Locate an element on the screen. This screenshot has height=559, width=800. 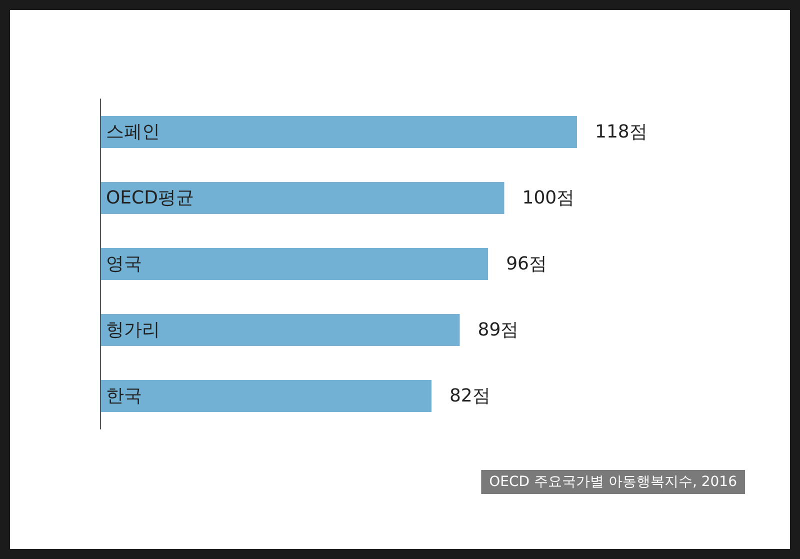
data-label: 118점 is located at coordinates (621, 132).